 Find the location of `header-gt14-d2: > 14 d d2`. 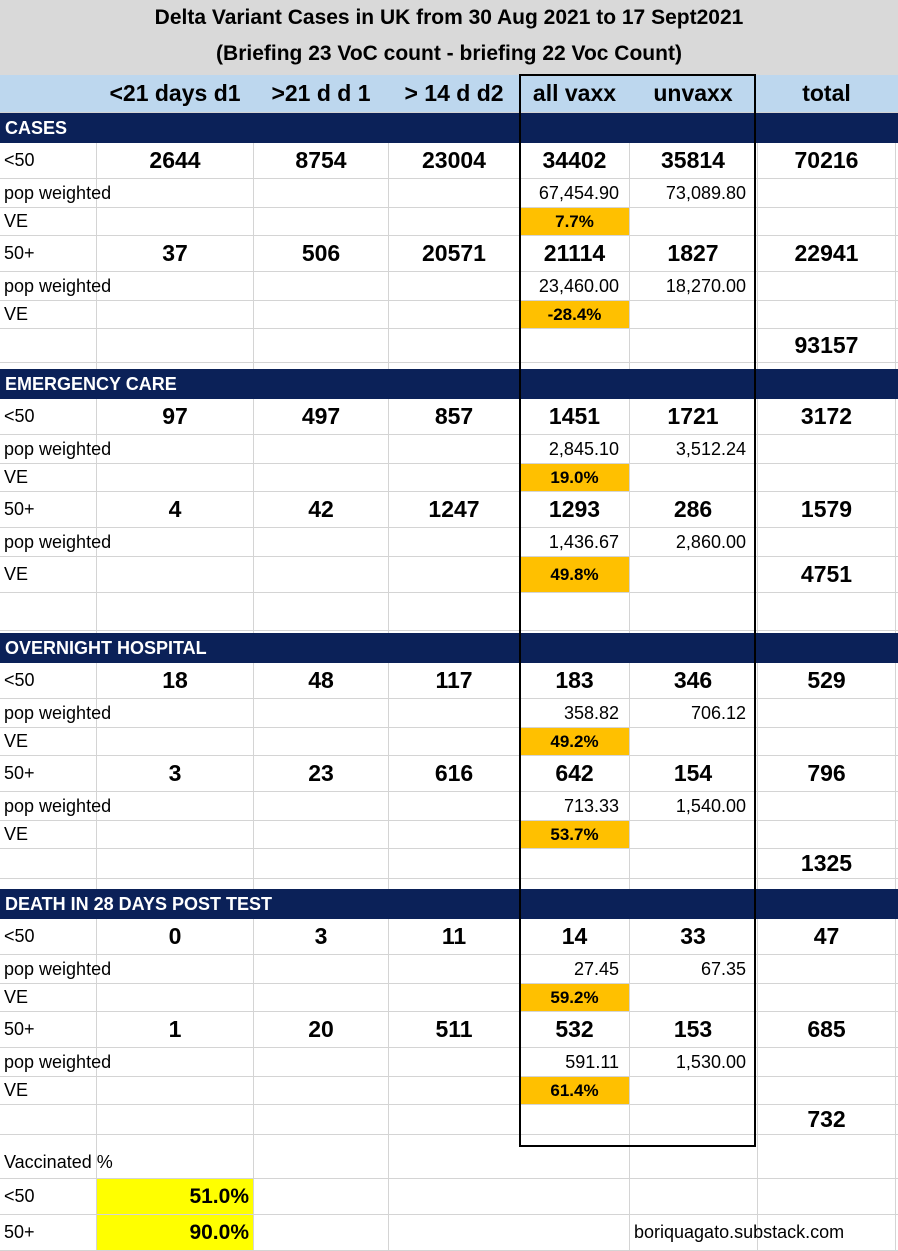

header-gt14-d2: > 14 d d2 is located at coordinates (454, 93).